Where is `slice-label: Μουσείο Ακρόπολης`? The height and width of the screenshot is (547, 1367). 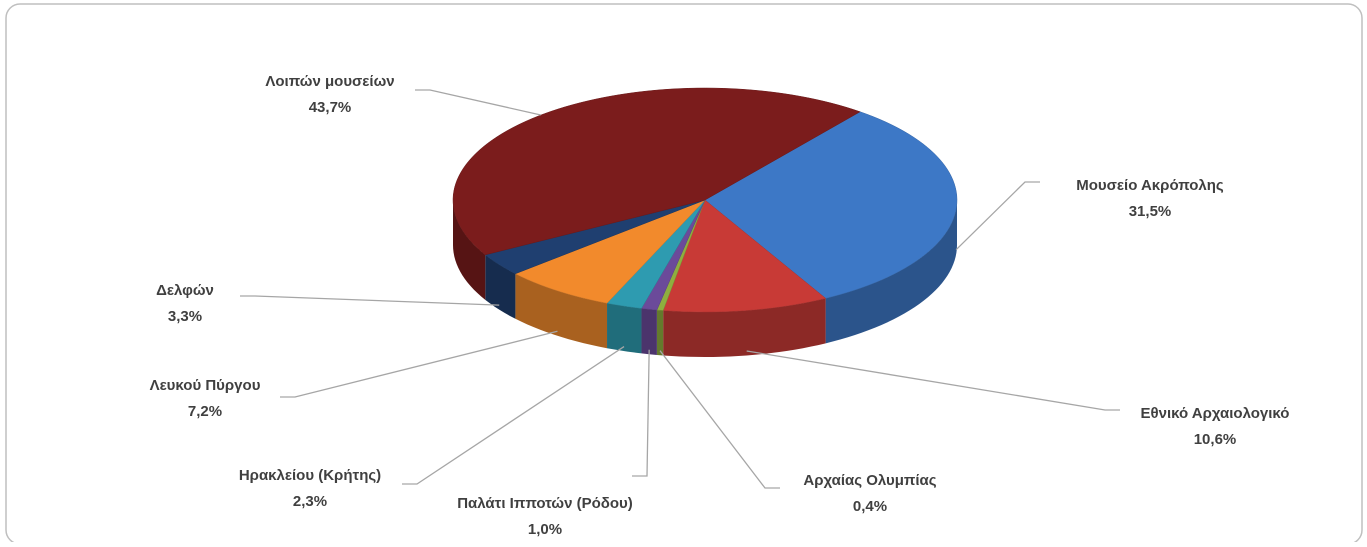
slice-label: Μουσείο Ακρόπολης is located at coordinates (1150, 185).